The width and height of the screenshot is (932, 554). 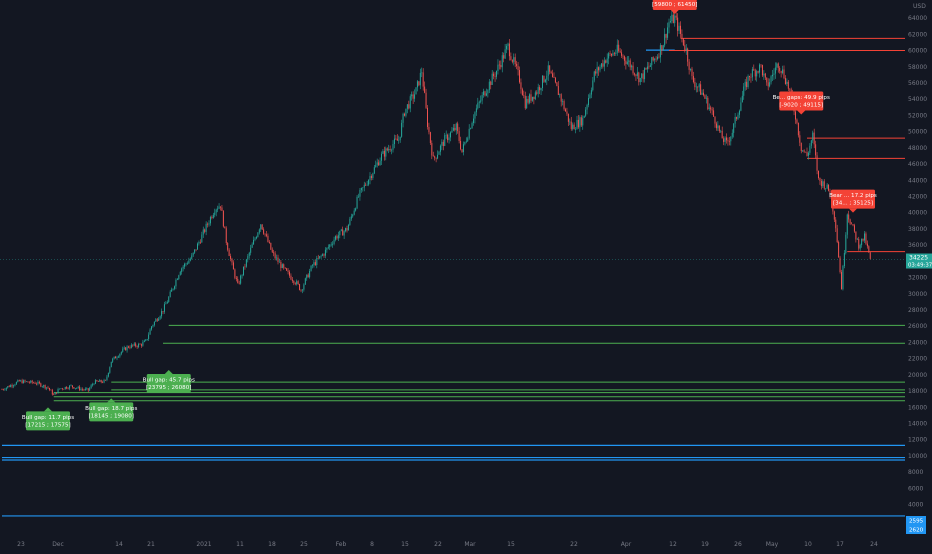 I want to click on y-tick-label: 42000, so click(x=917, y=196).